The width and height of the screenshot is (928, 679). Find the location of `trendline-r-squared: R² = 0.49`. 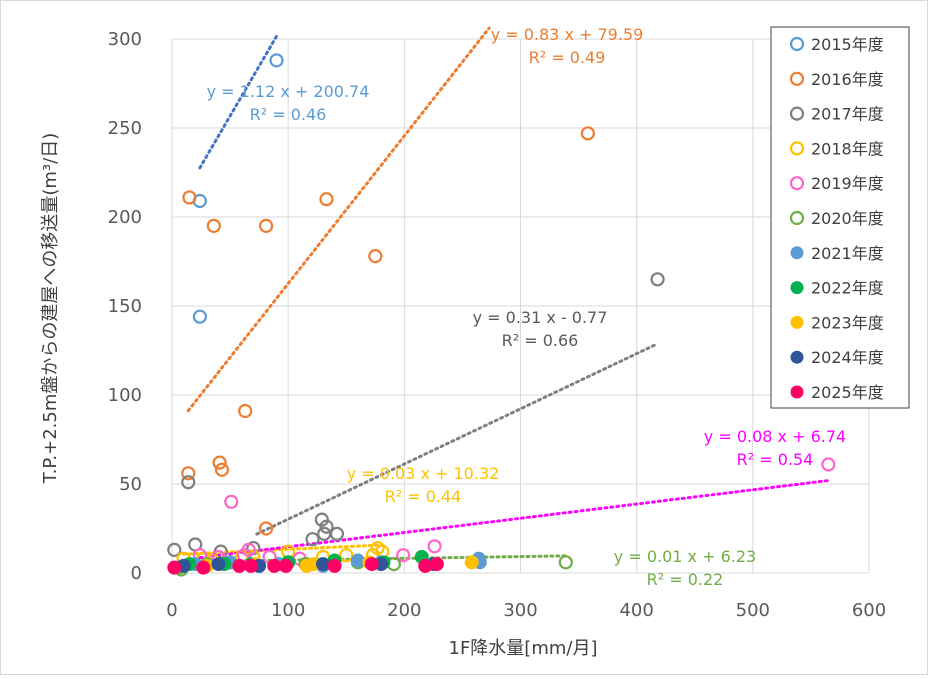

trendline-r-squared: R² = 0.49 is located at coordinates (567, 57).